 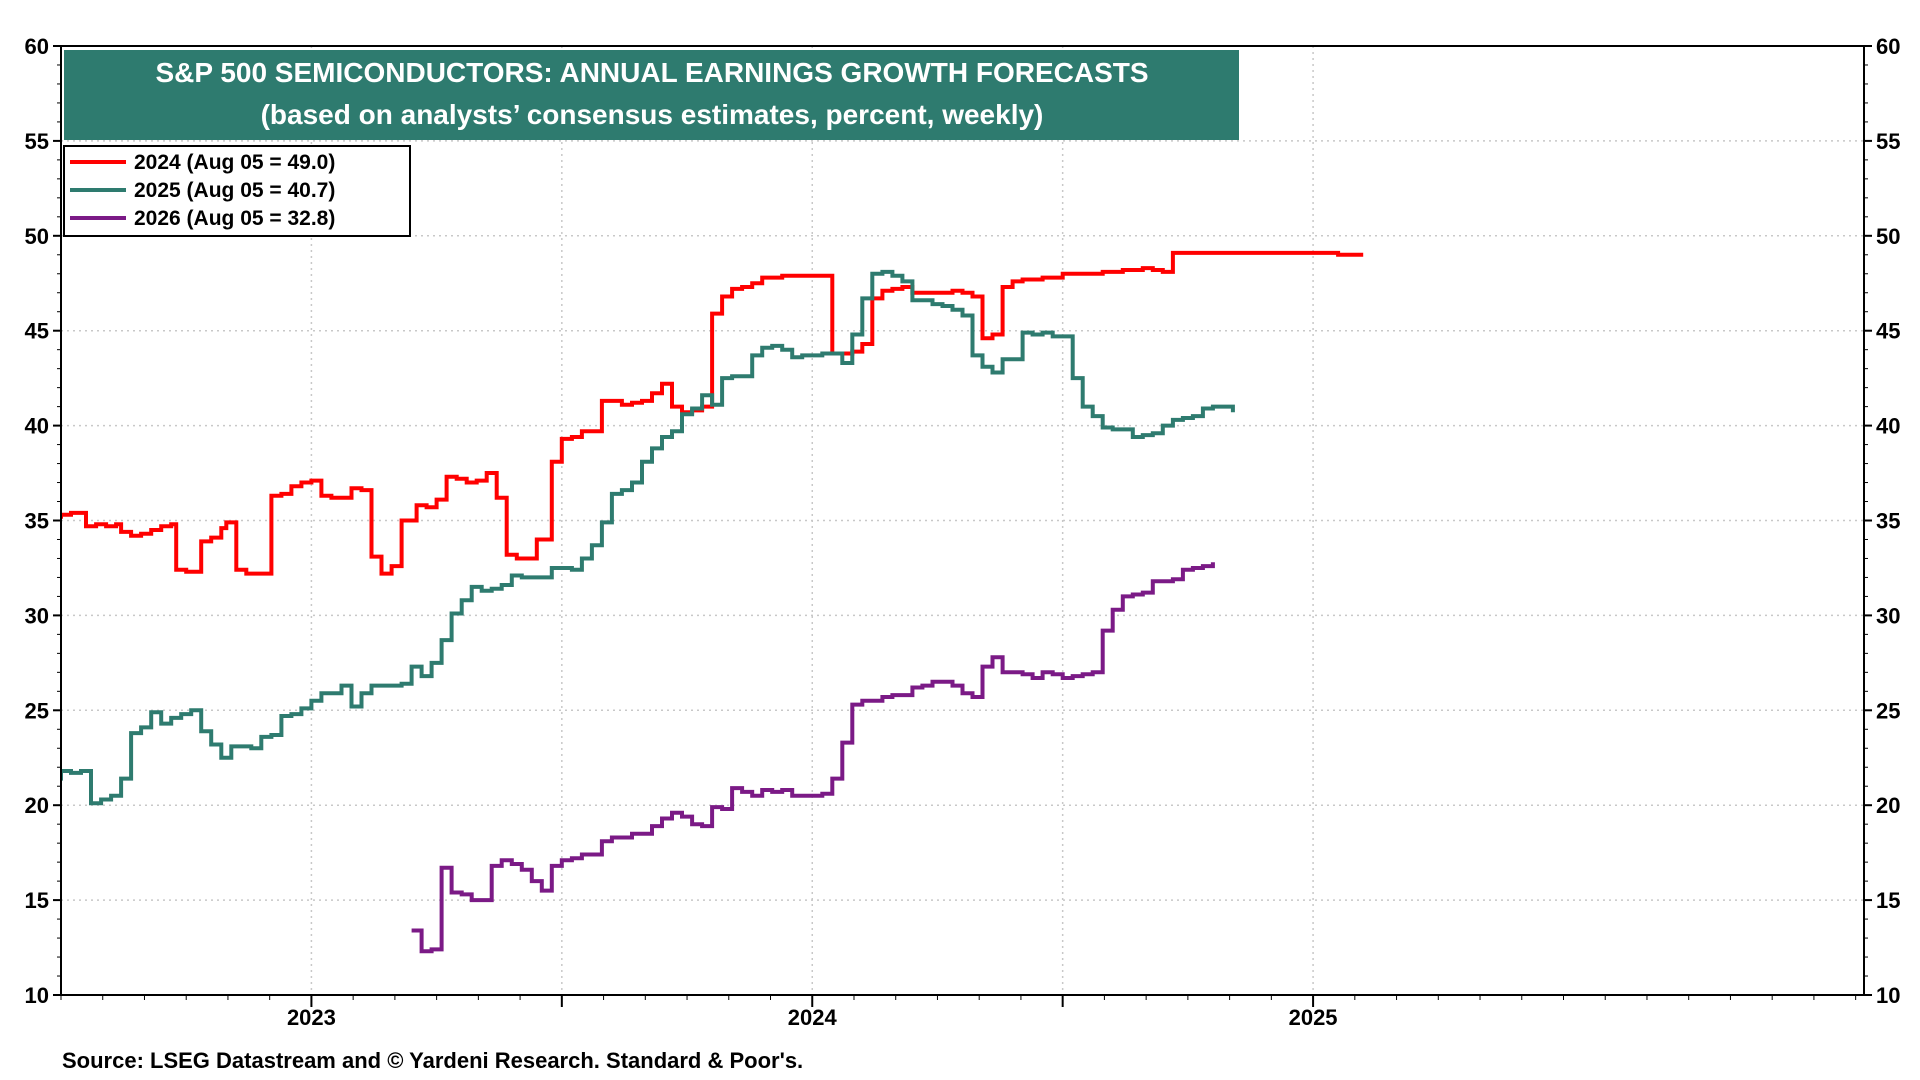 I want to click on y-tick-label-left: 35, so click(x=37, y=521).